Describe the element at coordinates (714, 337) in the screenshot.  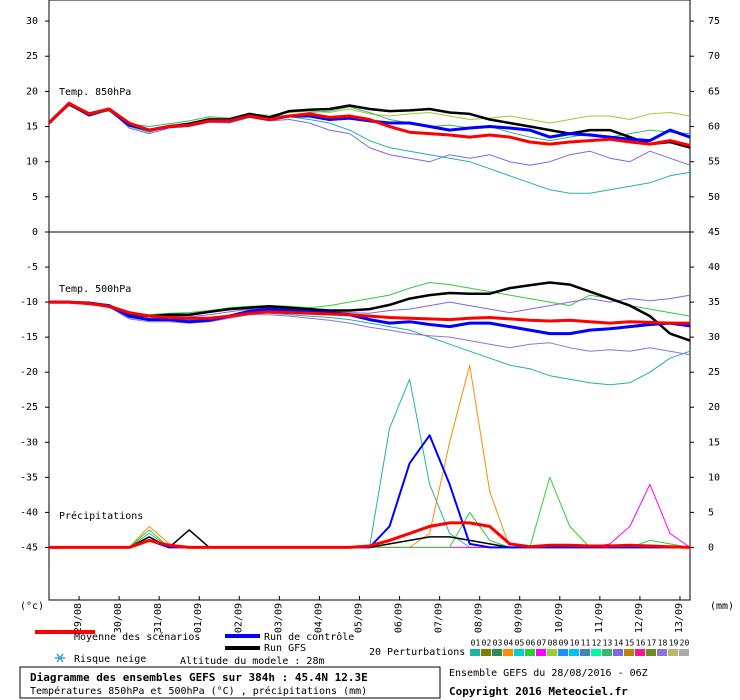
I see `y2-tick-label: 30` at that location.